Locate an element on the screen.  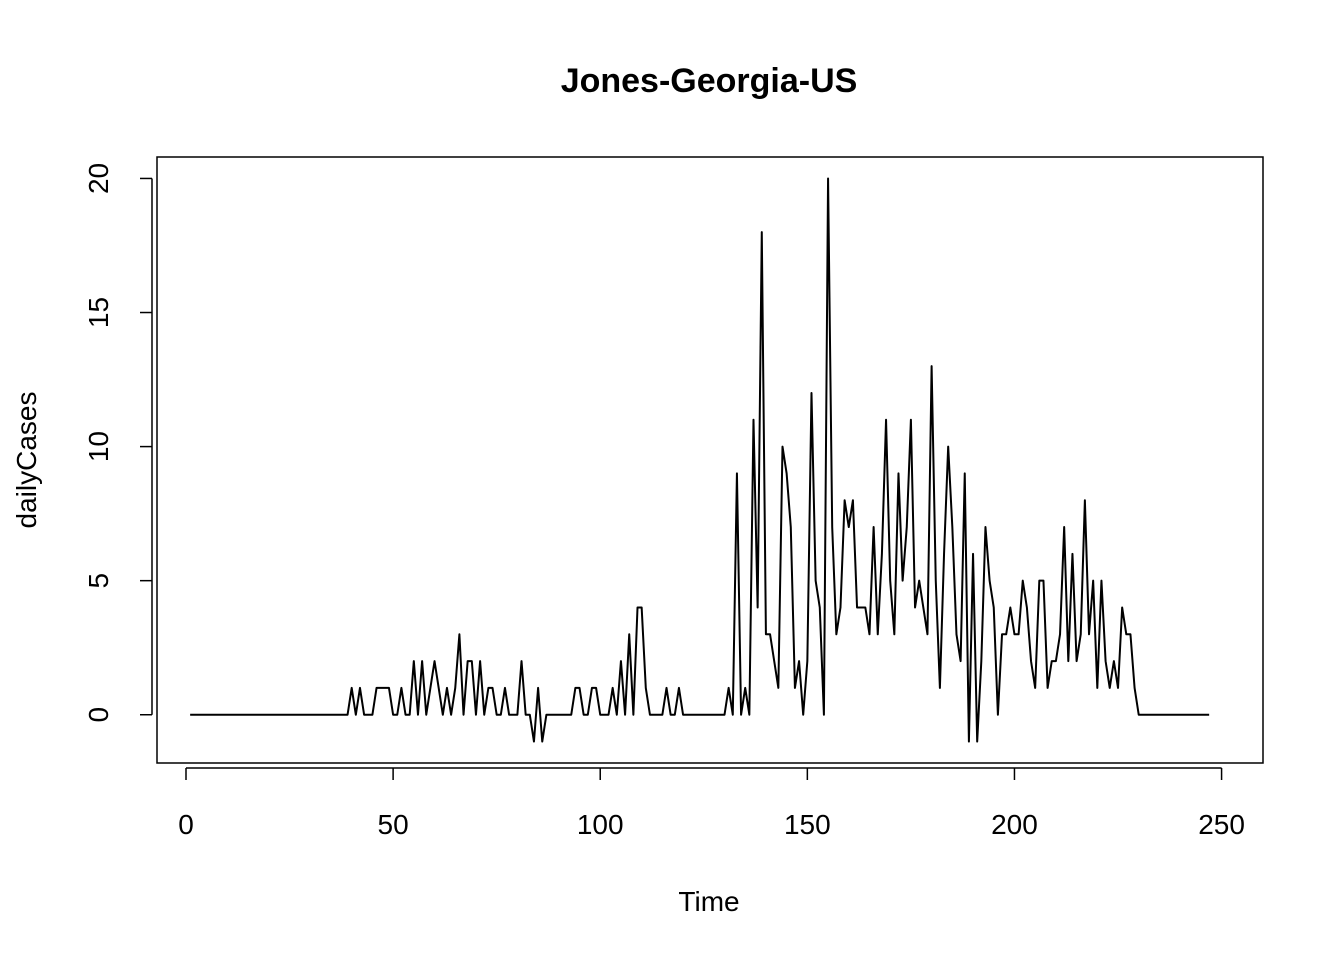
y-tick-label: 20 is located at coordinates (98, 178).